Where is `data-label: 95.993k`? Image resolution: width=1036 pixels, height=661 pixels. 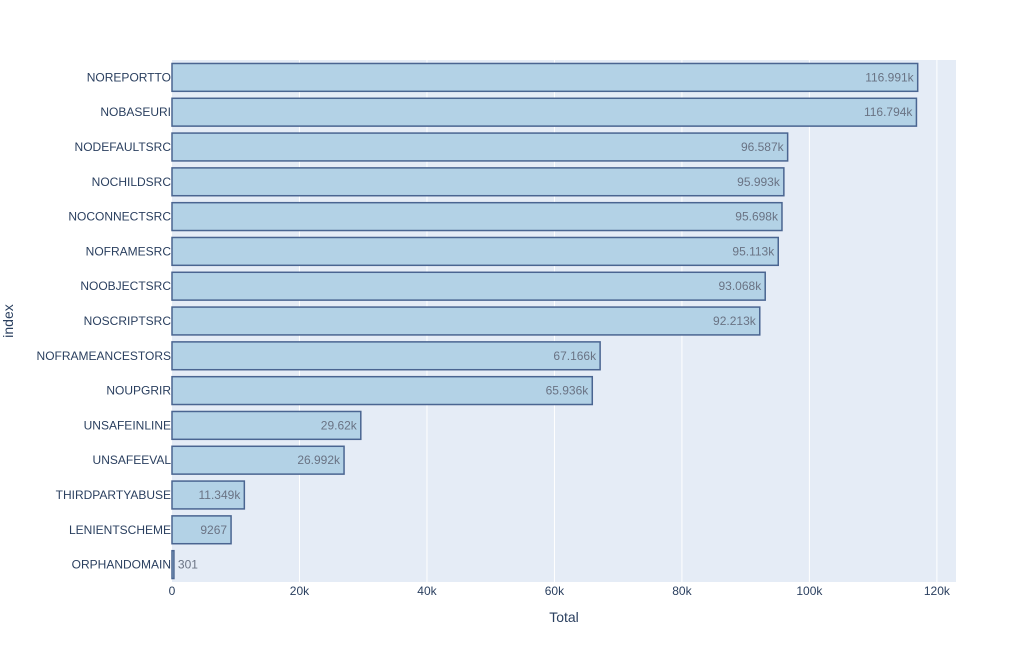 data-label: 95.993k is located at coordinates (759, 182).